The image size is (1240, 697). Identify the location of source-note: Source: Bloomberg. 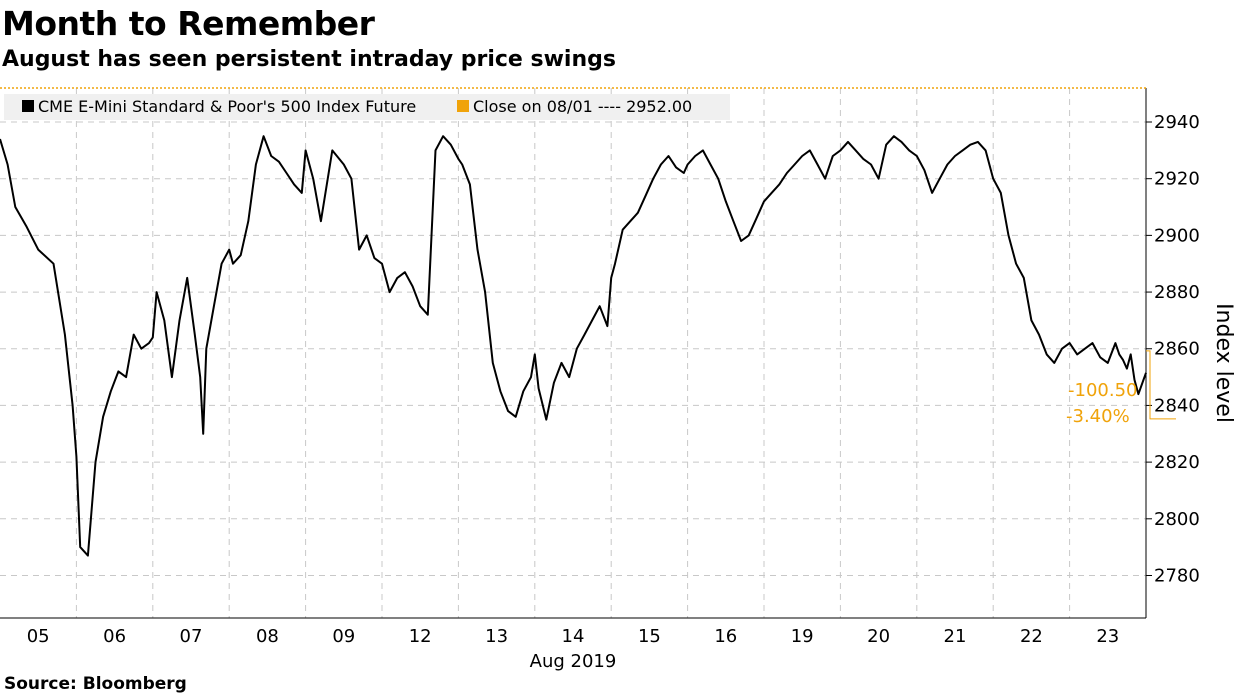
(95, 684).